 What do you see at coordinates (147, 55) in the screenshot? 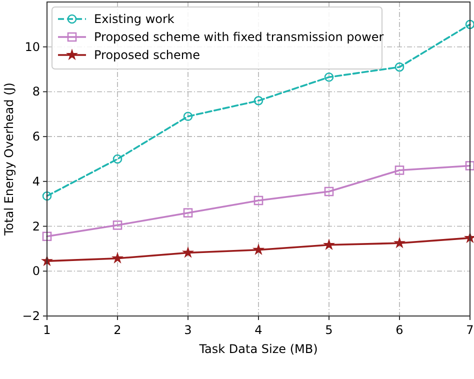
I see `legend-label: Proposed scheme` at bounding box center [147, 55].